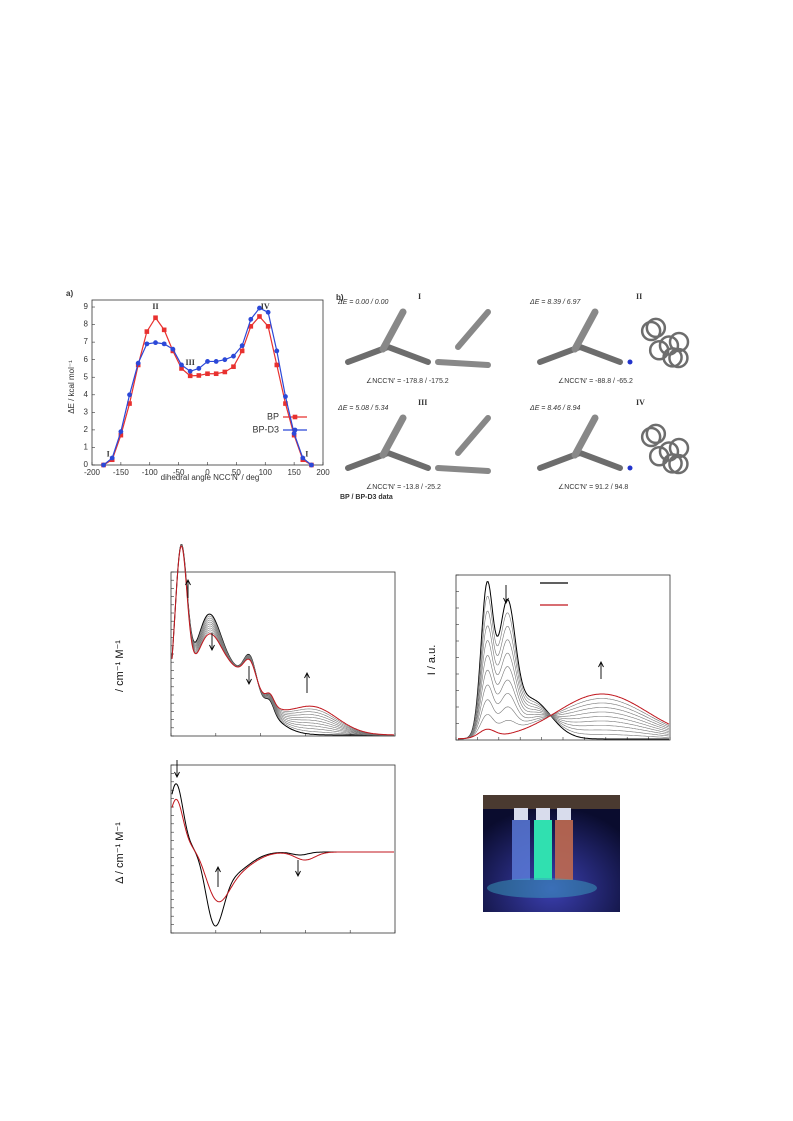  Describe the element at coordinates (120, 666) in the screenshot. I see `y-axis-label: / cm⁻¹ M⁻¹` at that location.